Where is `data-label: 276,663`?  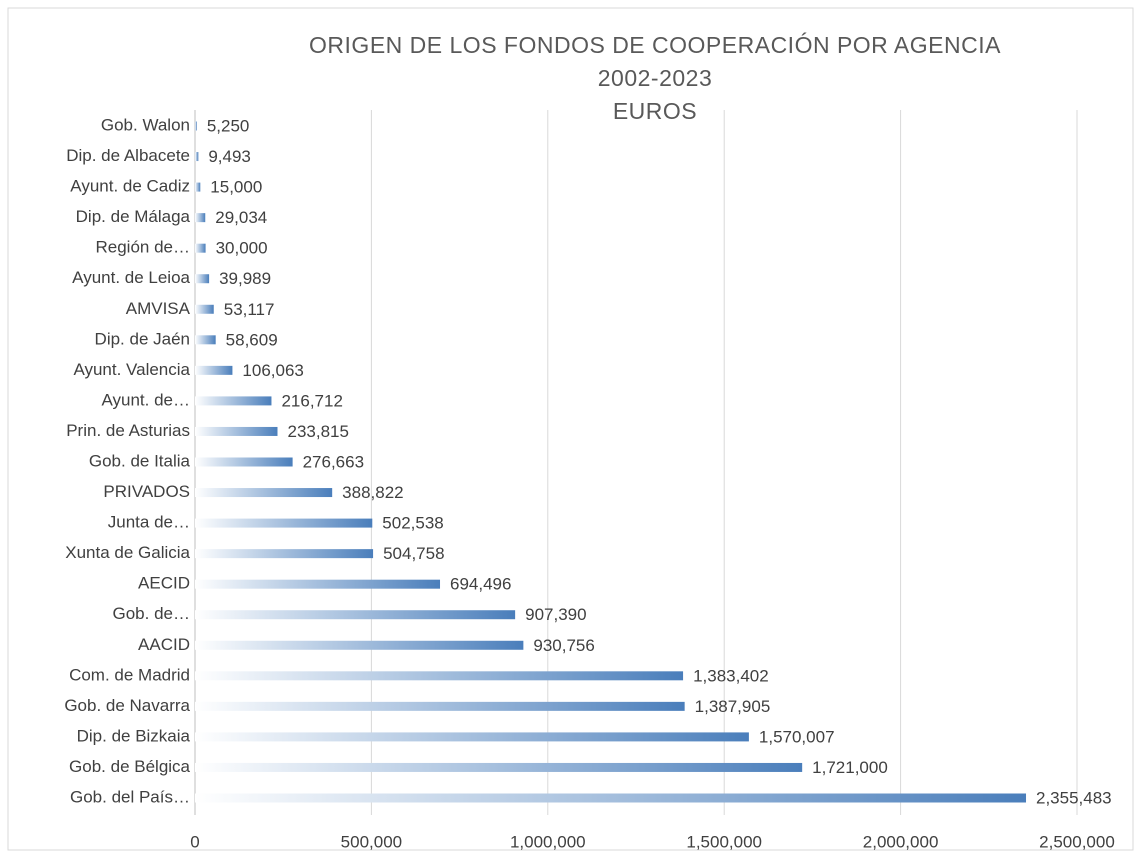 data-label: 276,663 is located at coordinates (333, 461).